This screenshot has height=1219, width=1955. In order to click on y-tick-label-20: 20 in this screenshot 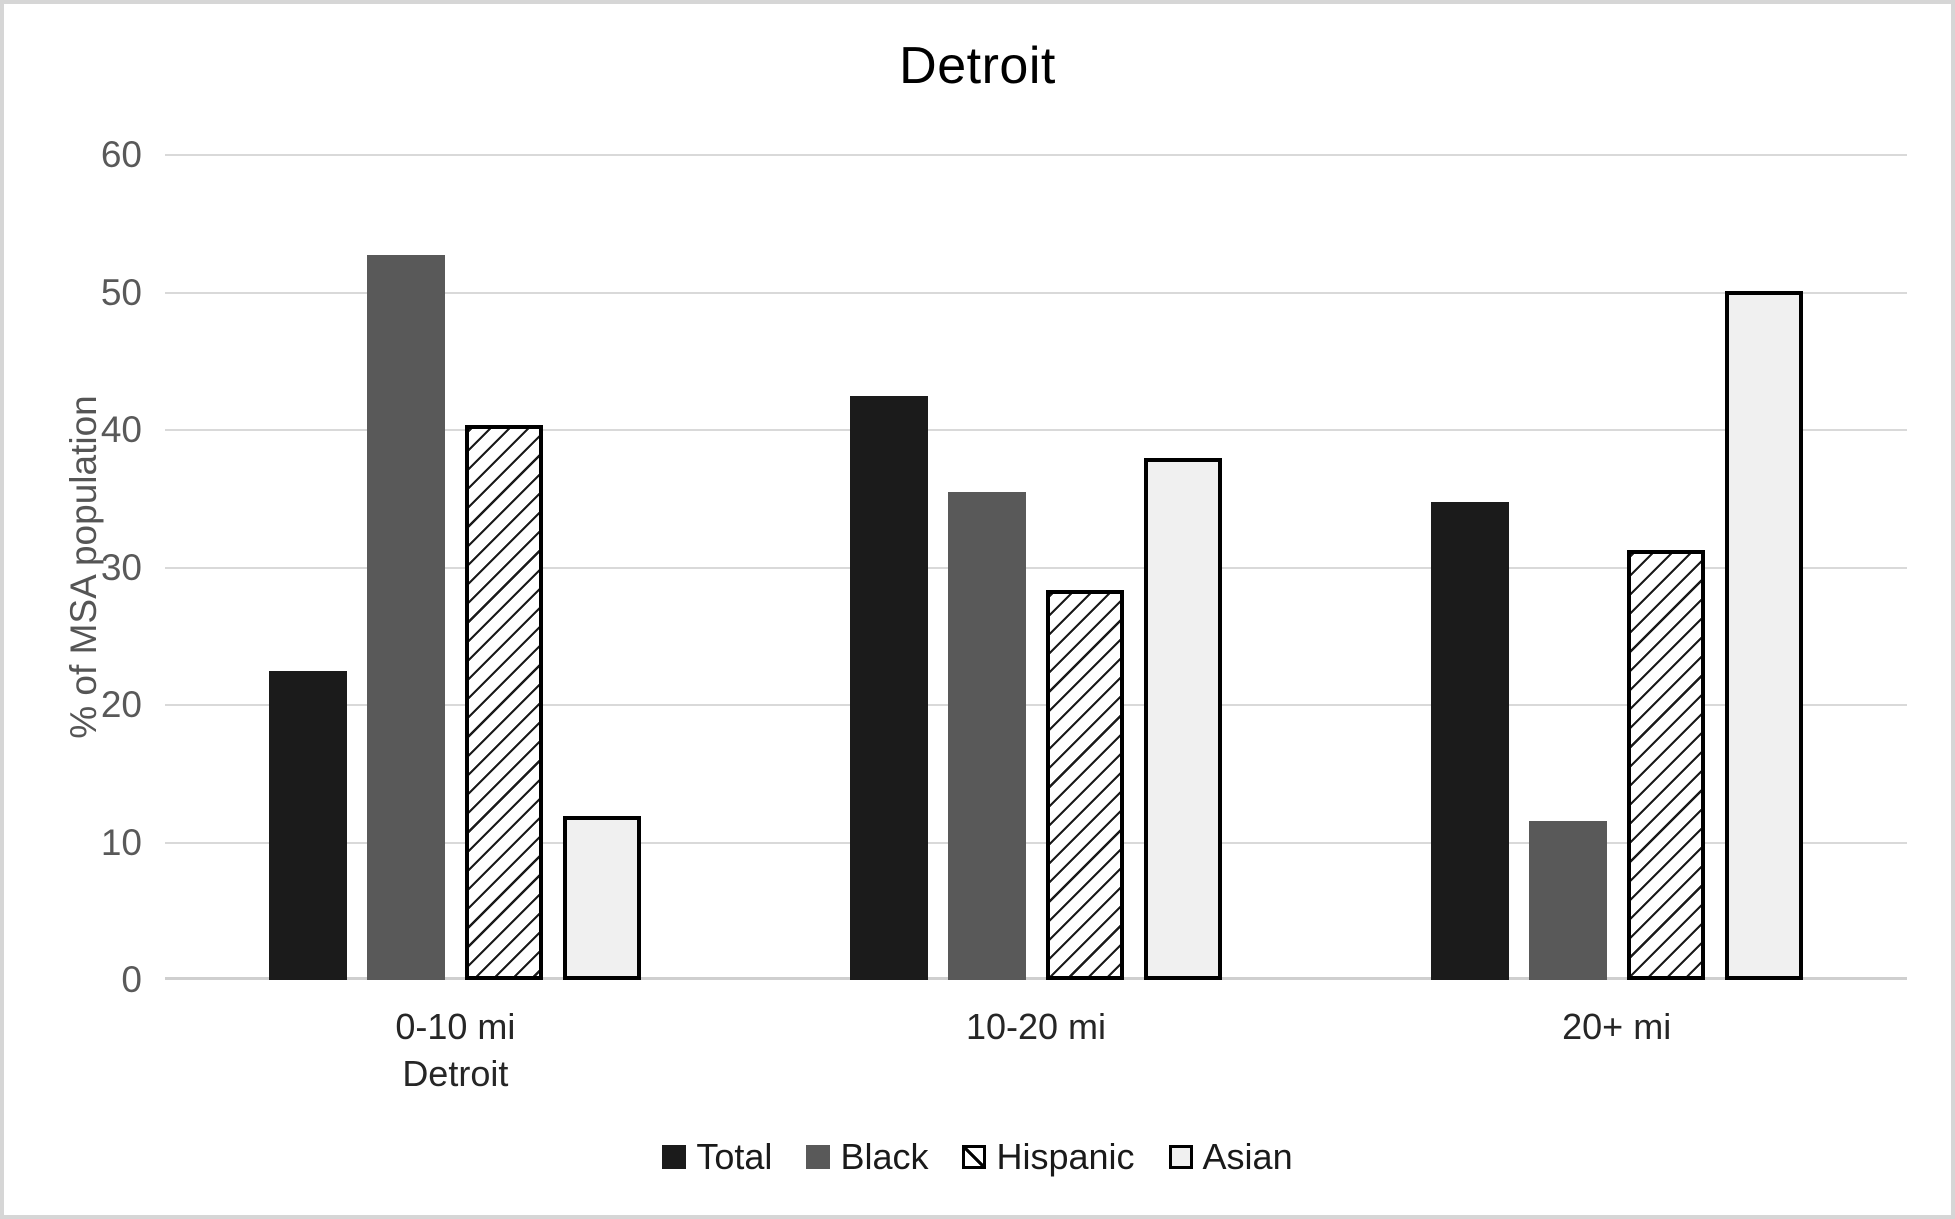, I will do `click(121, 704)`.